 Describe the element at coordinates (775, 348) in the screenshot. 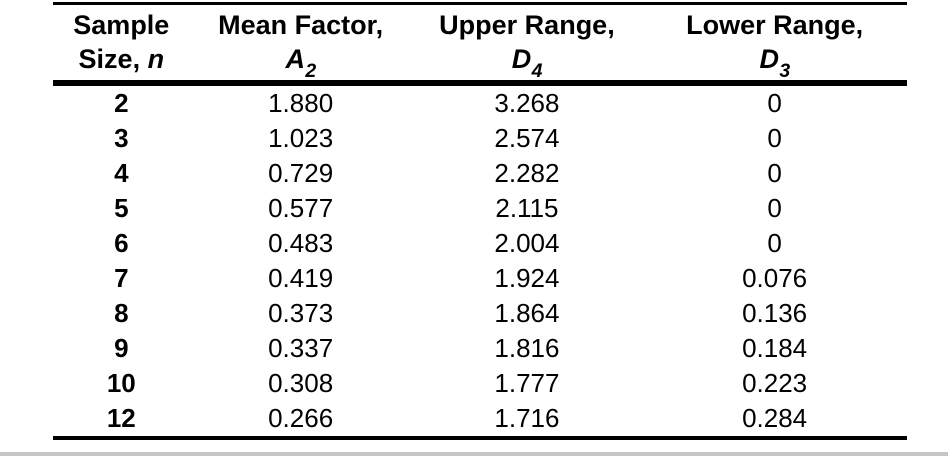

I see `cell-d3: 0.184` at that location.